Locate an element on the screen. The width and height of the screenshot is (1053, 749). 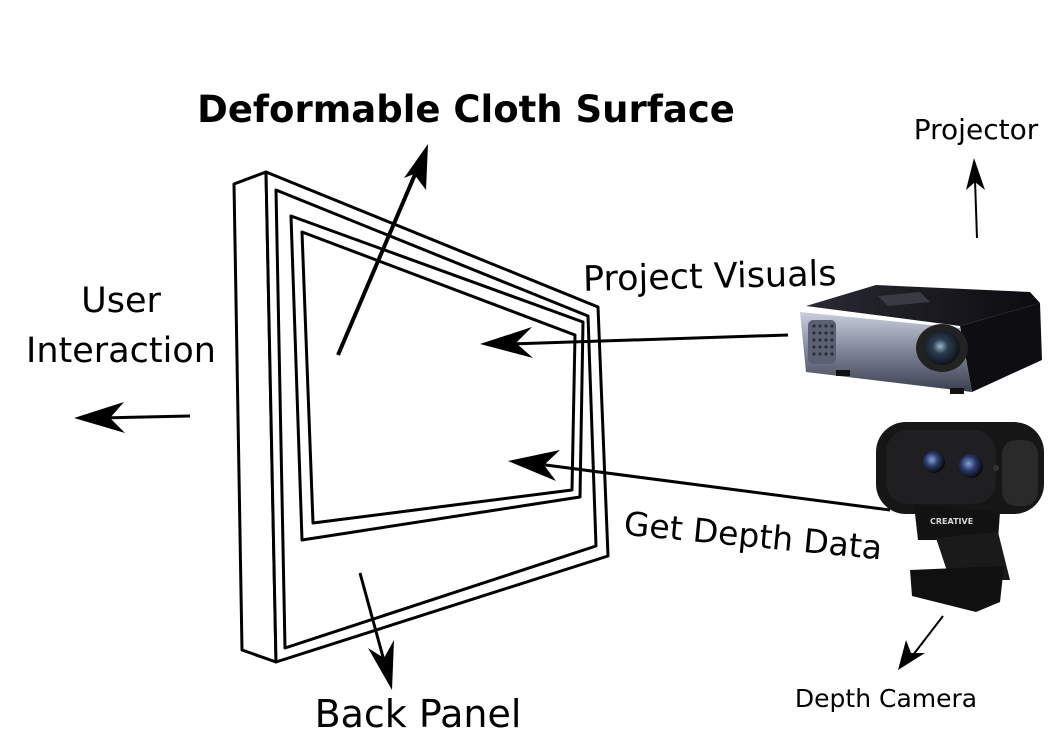
cloth-surface is located at coordinates (438, 377).